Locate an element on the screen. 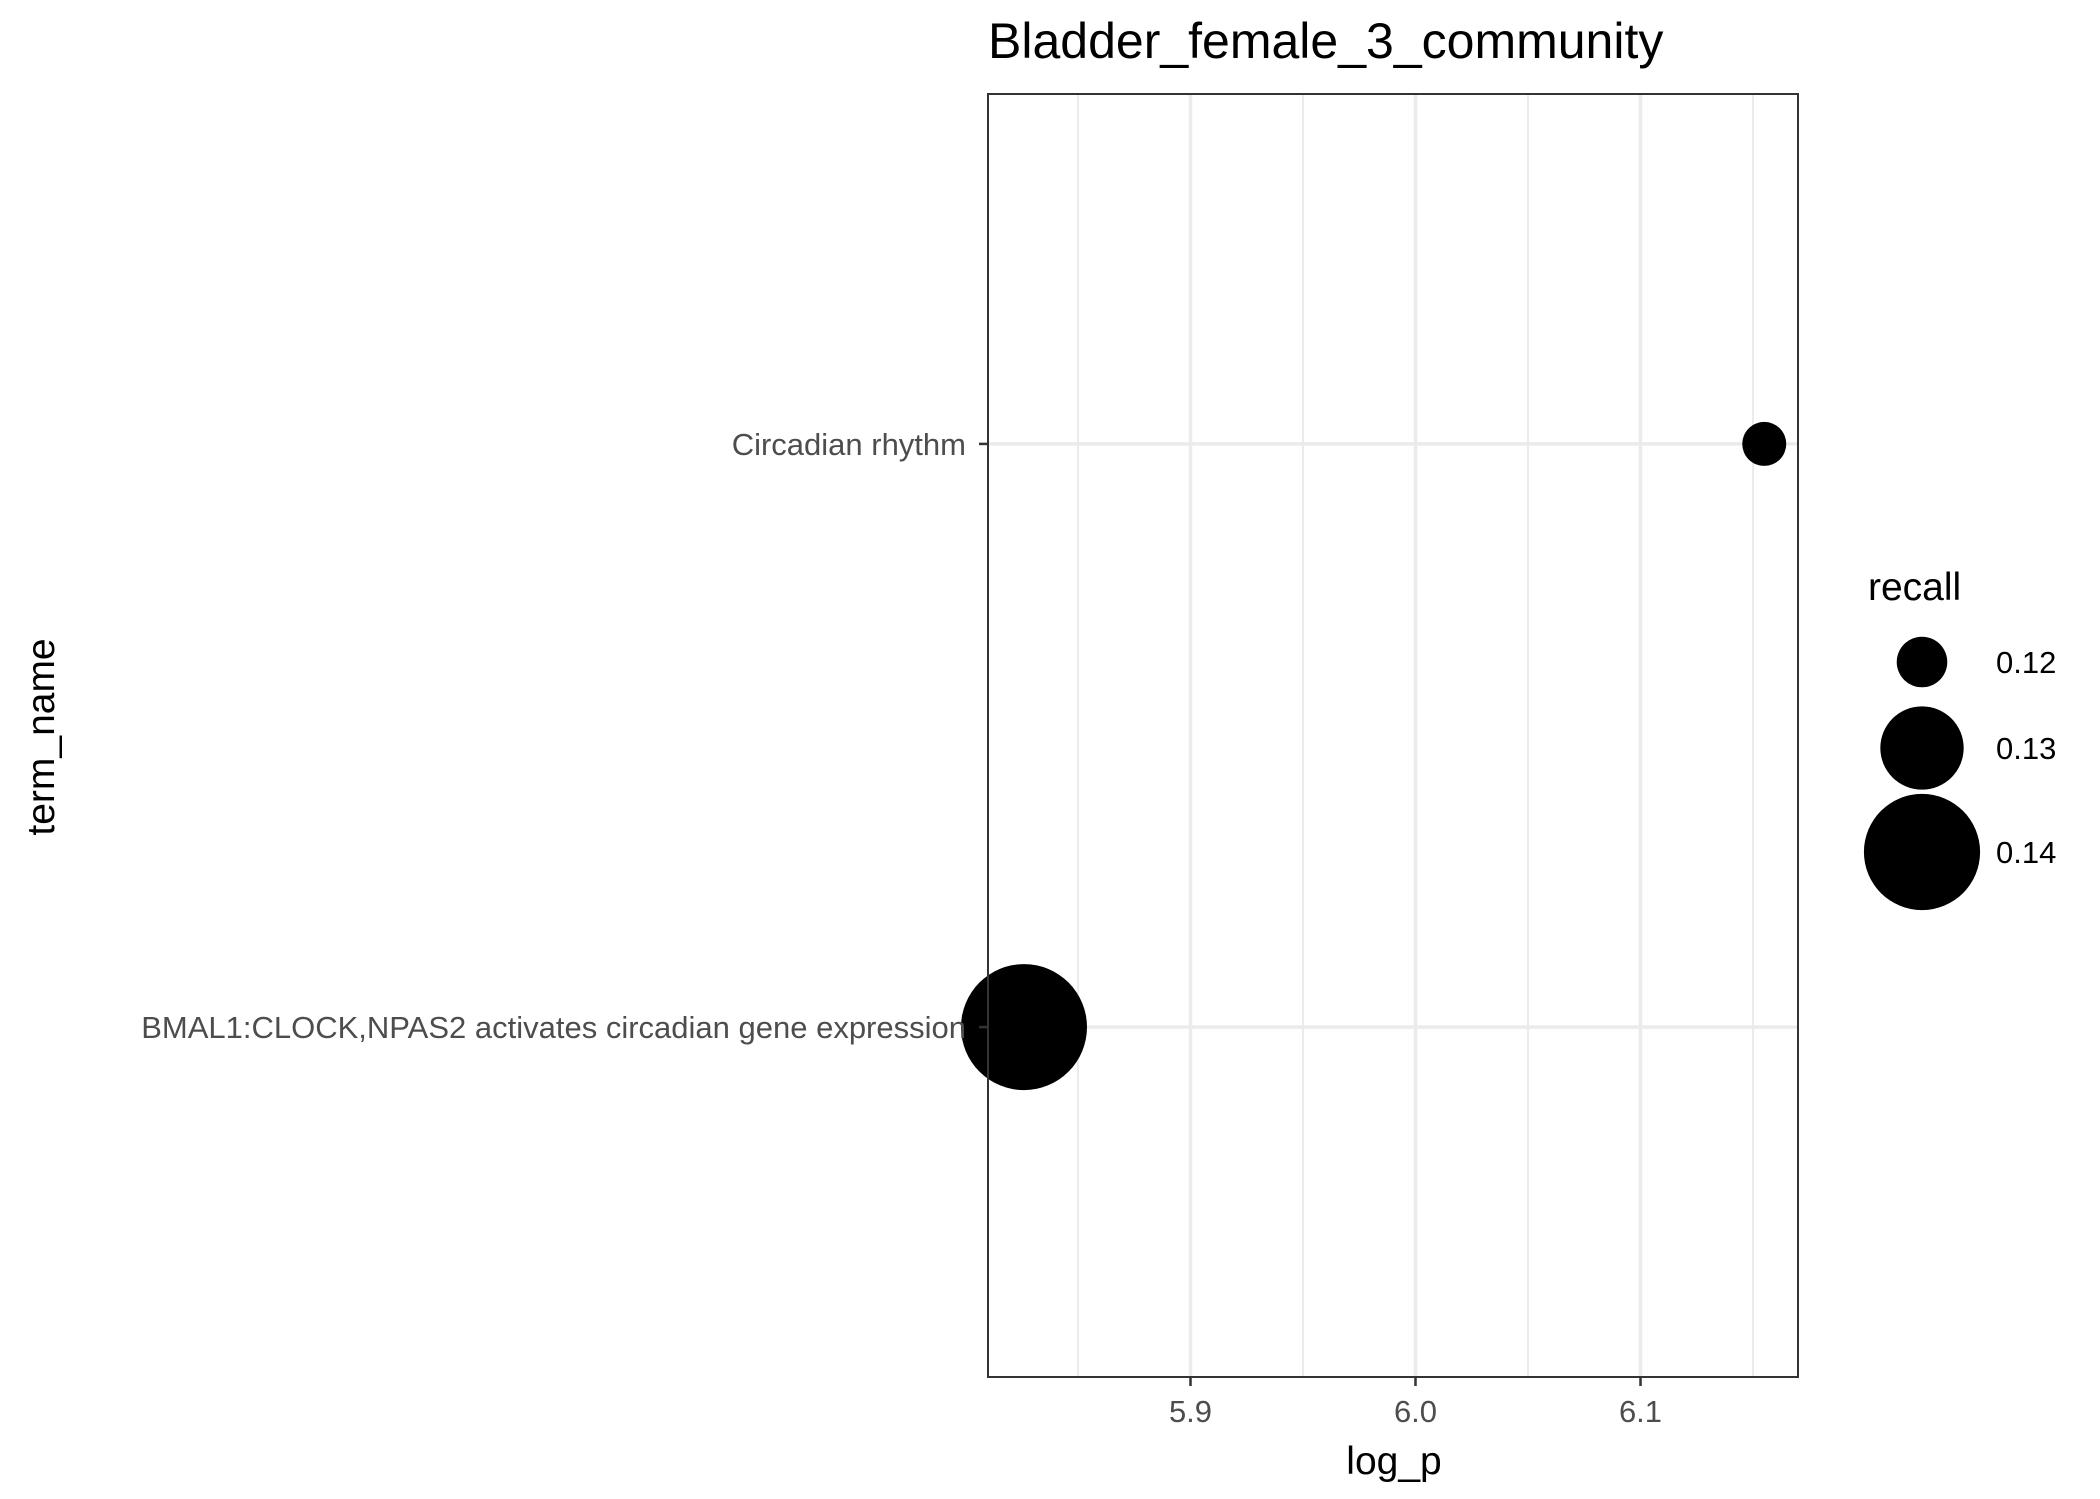 This screenshot has width=2100, height=1499. y-axis-title: term_name is located at coordinates (41, 736).